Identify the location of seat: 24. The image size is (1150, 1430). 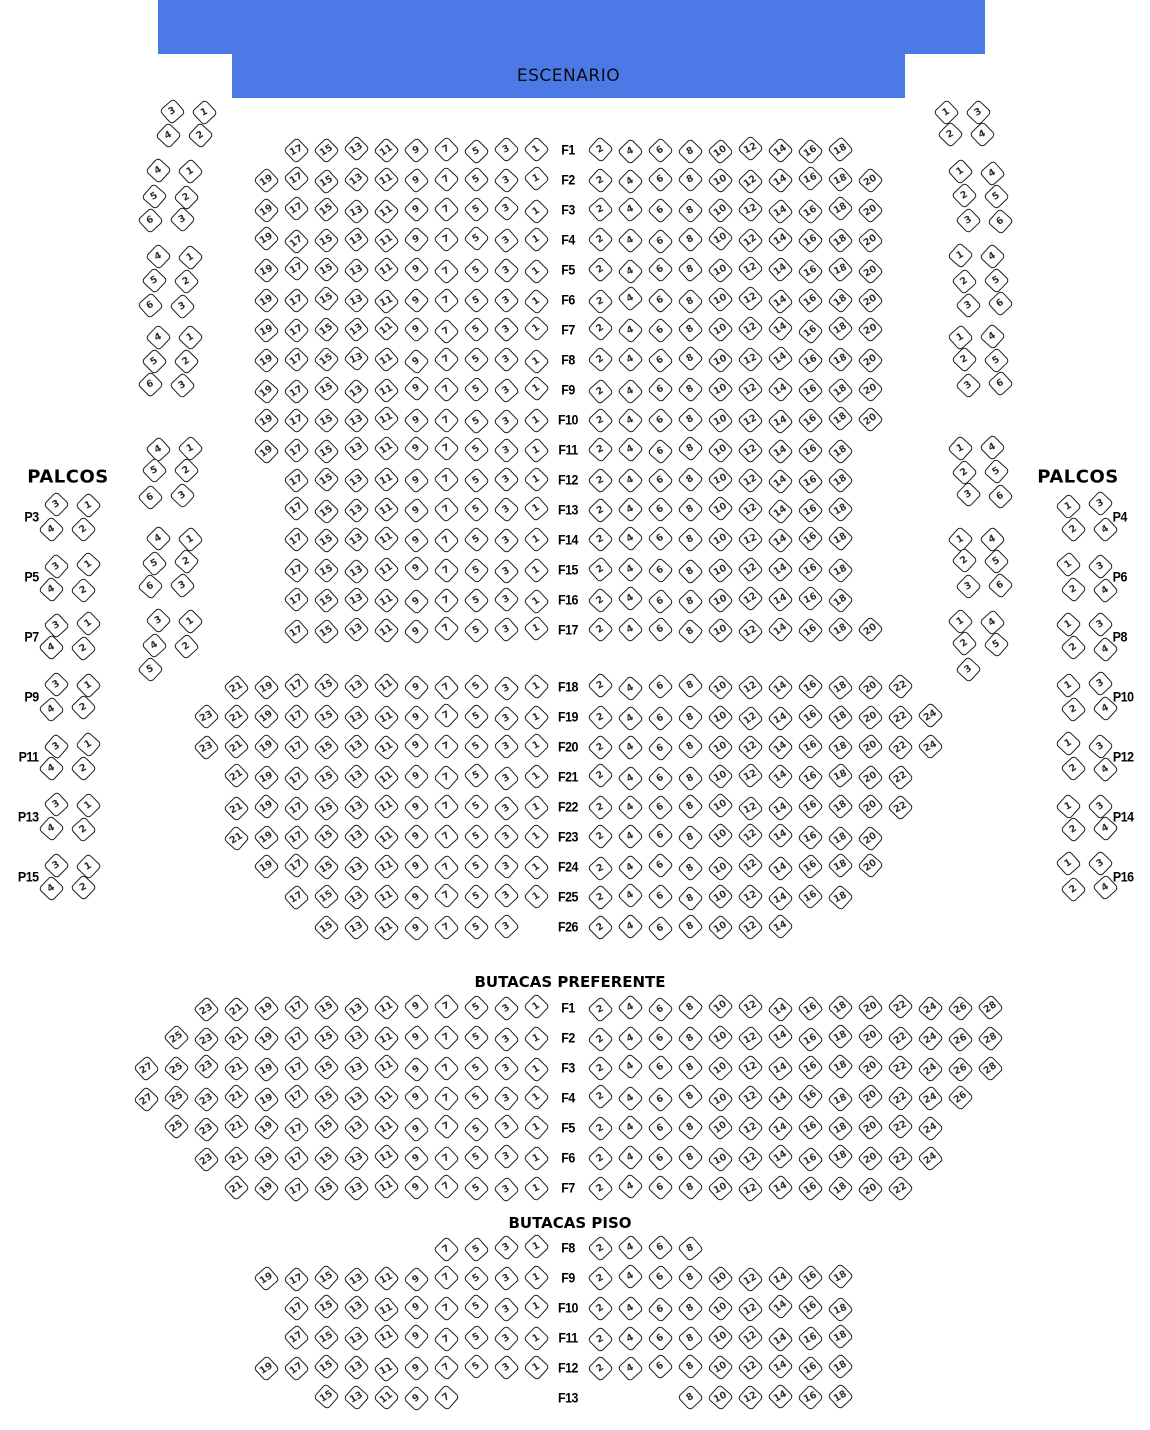
(930, 1099).